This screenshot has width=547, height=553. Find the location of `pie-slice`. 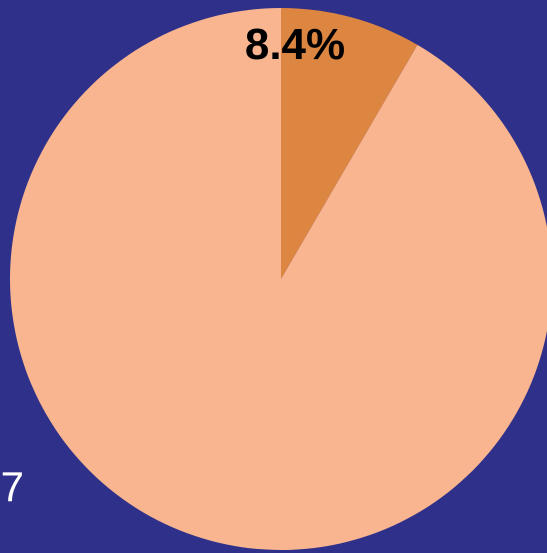

pie-slice is located at coordinates (349, 143).